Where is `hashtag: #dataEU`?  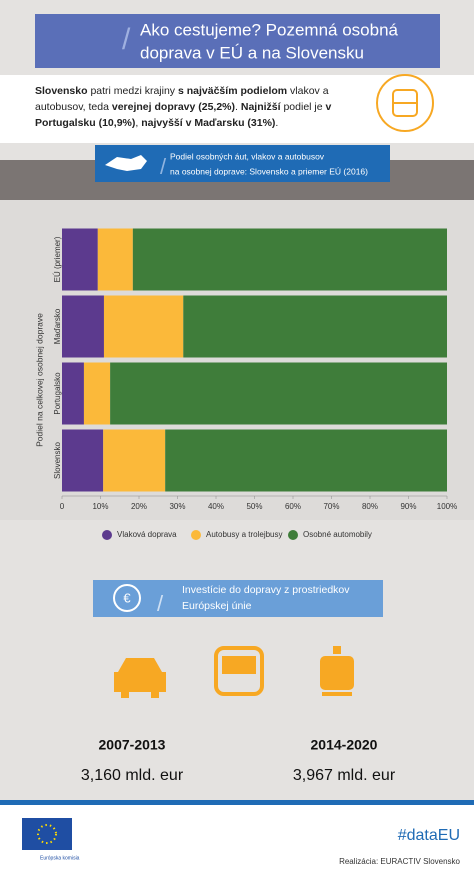 hashtag: #dataEU is located at coordinates (429, 835).